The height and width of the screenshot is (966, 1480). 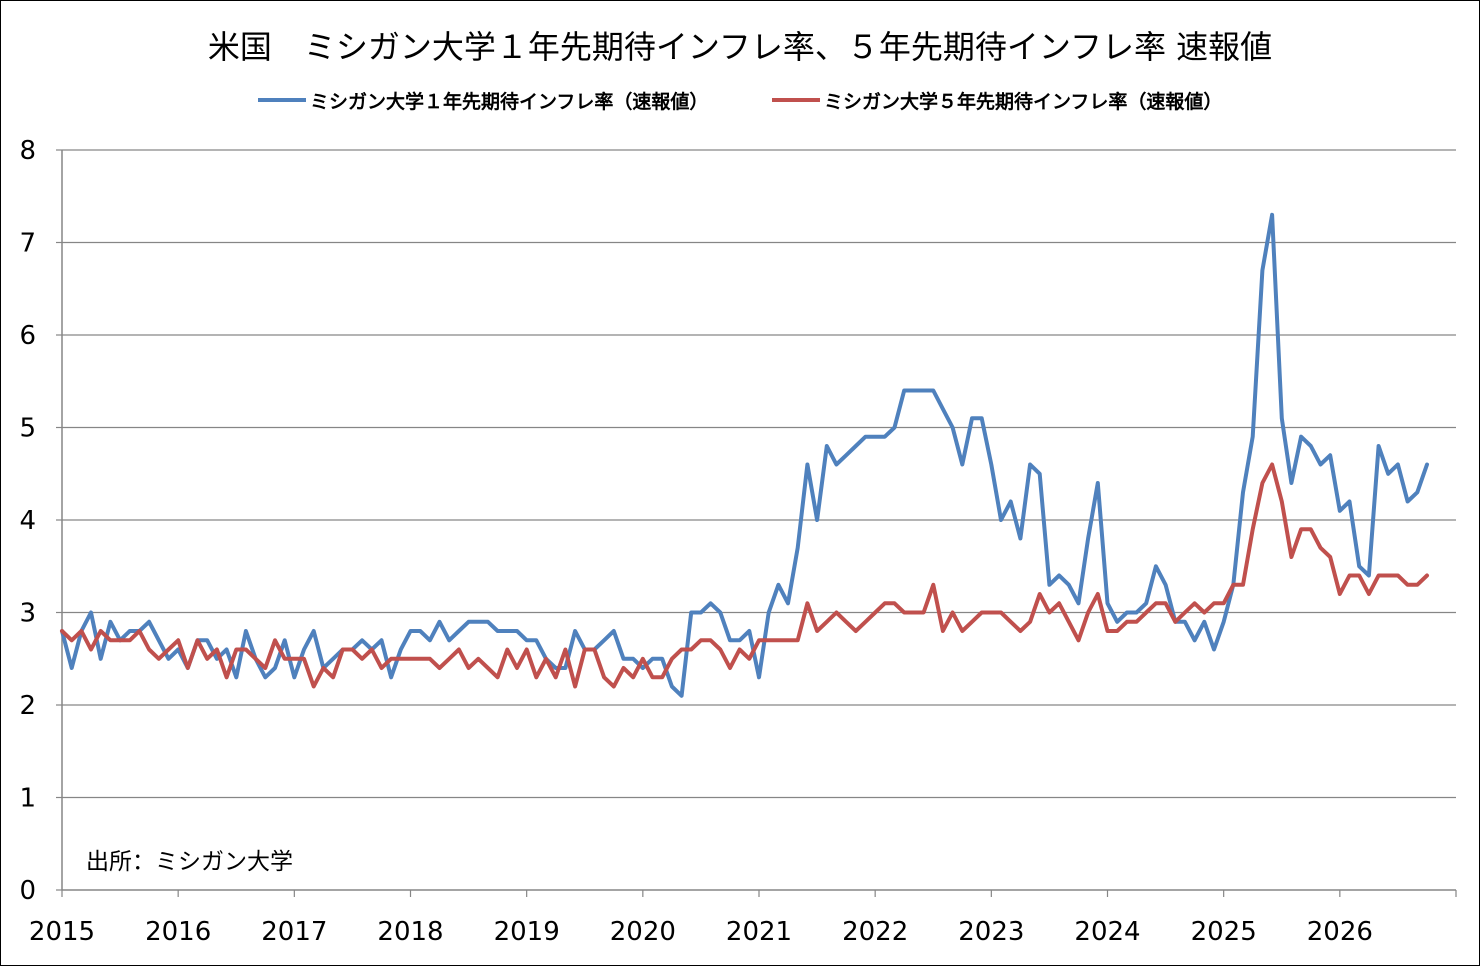 What do you see at coordinates (27, 891) in the screenshot?
I see `y-tick-label-0: 0` at bounding box center [27, 891].